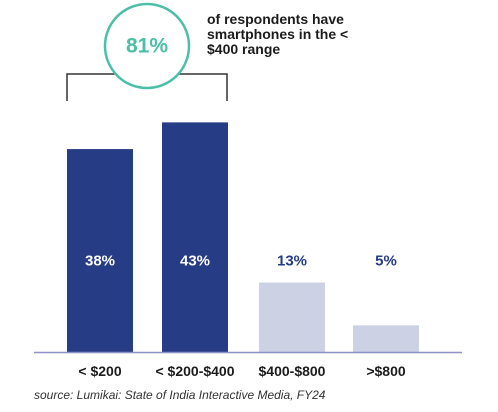  I want to click on bar-value-label-1: 38%, so click(100, 261).